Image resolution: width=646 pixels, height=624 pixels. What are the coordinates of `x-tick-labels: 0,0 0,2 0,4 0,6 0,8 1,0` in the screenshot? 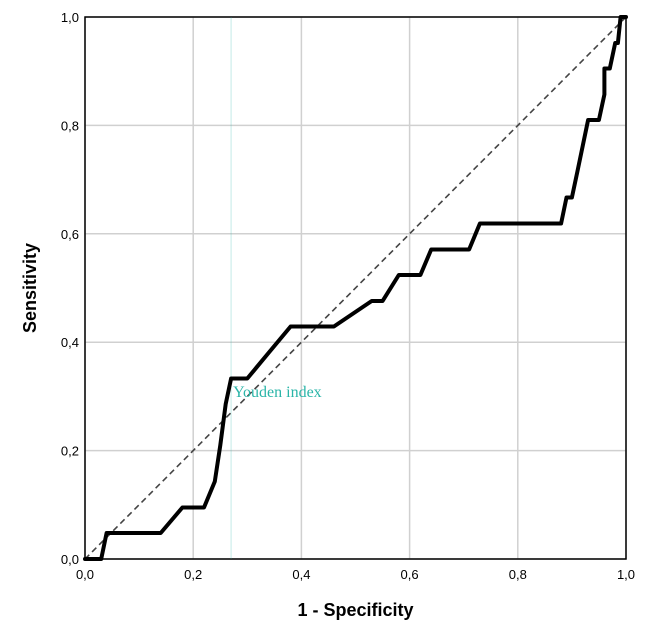 It's located at (355, 574).